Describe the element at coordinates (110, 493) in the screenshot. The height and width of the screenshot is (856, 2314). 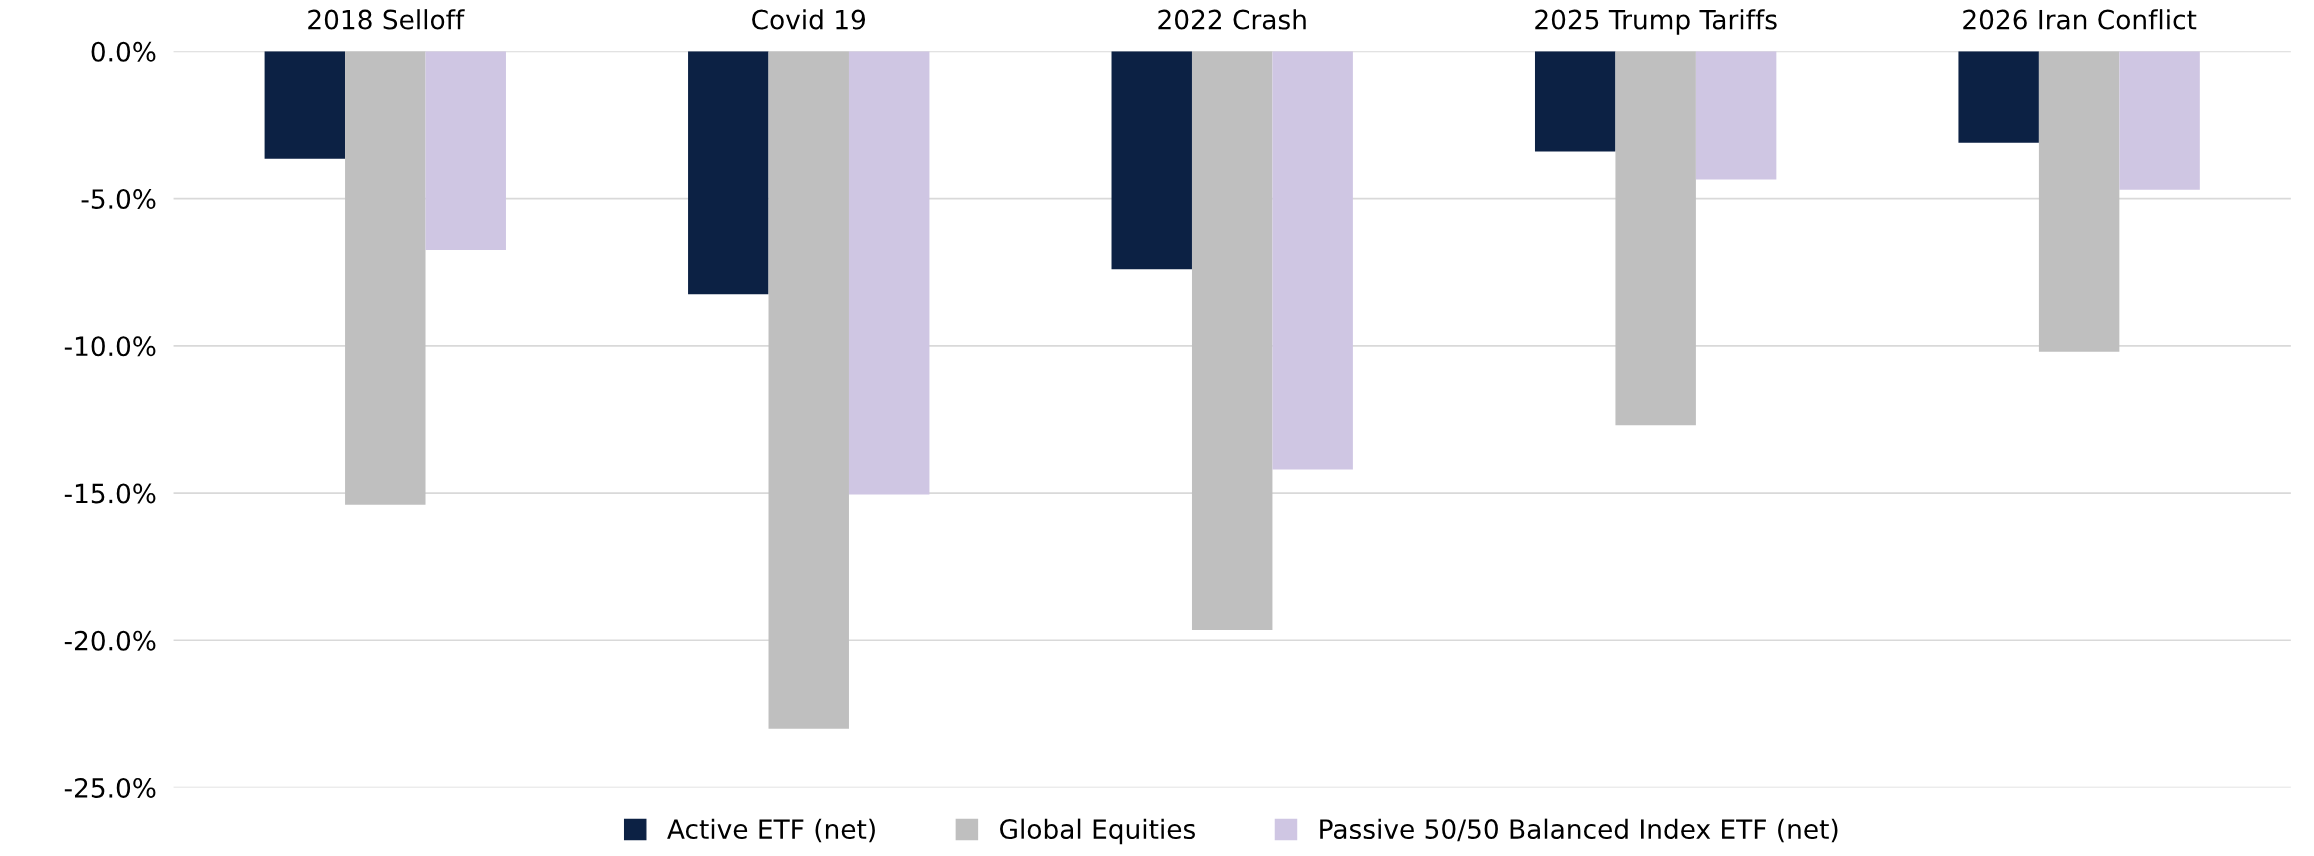
I see `y-tick-label: -15.0%` at that location.